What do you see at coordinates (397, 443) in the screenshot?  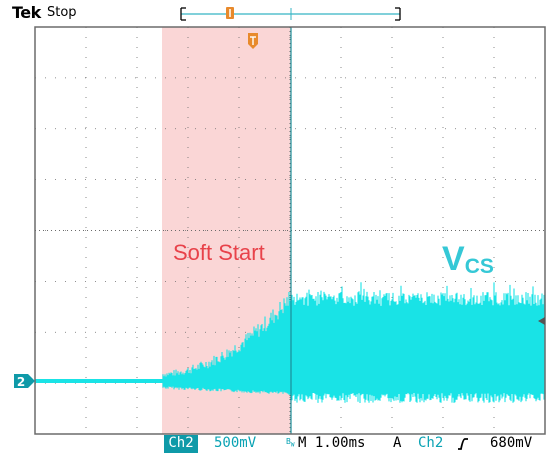 I see `trigger-mode: A` at bounding box center [397, 443].